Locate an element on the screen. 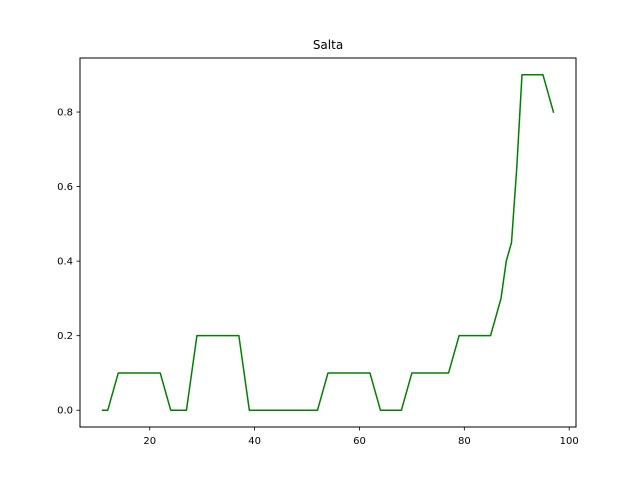 The height and width of the screenshot is (480, 640). chart-title: Salta is located at coordinates (328, 45).